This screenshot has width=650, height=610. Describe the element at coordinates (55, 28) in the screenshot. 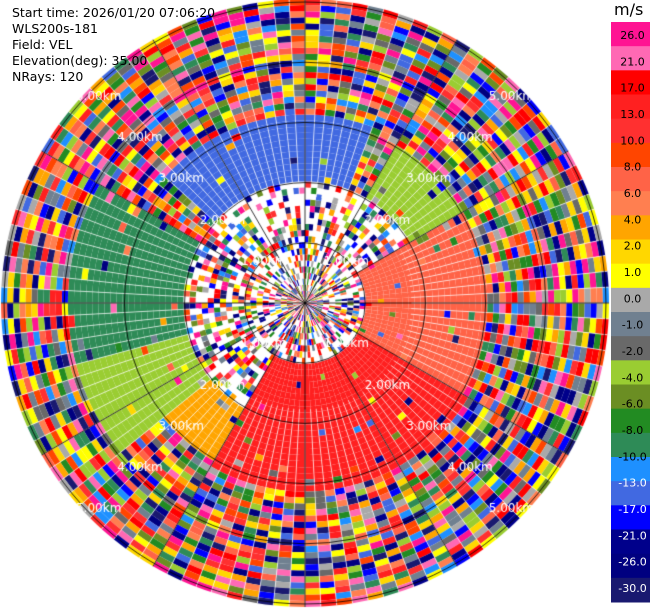

I see `site-label: WLS200s-181` at that location.